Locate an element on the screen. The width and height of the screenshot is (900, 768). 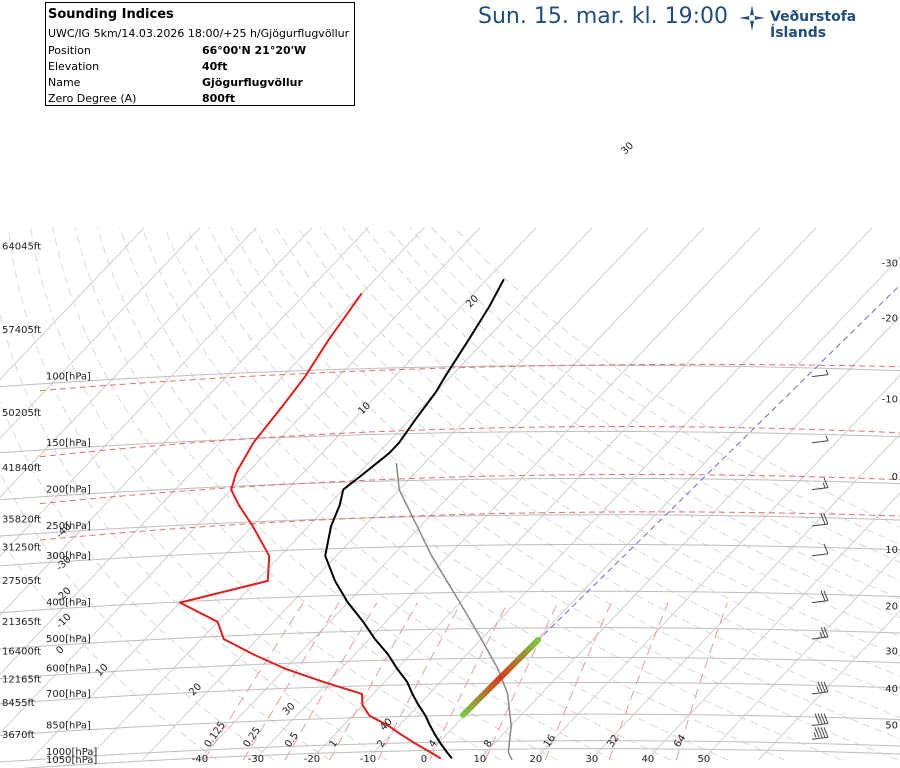
info-value-elevation: 40ft is located at coordinates (215, 66).